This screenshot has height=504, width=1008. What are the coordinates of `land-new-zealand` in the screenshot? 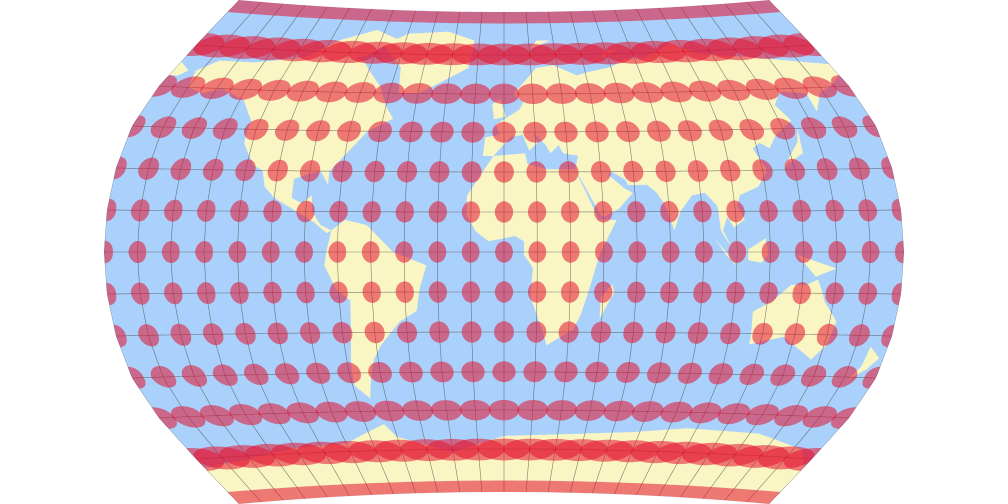 It's located at (863, 363).